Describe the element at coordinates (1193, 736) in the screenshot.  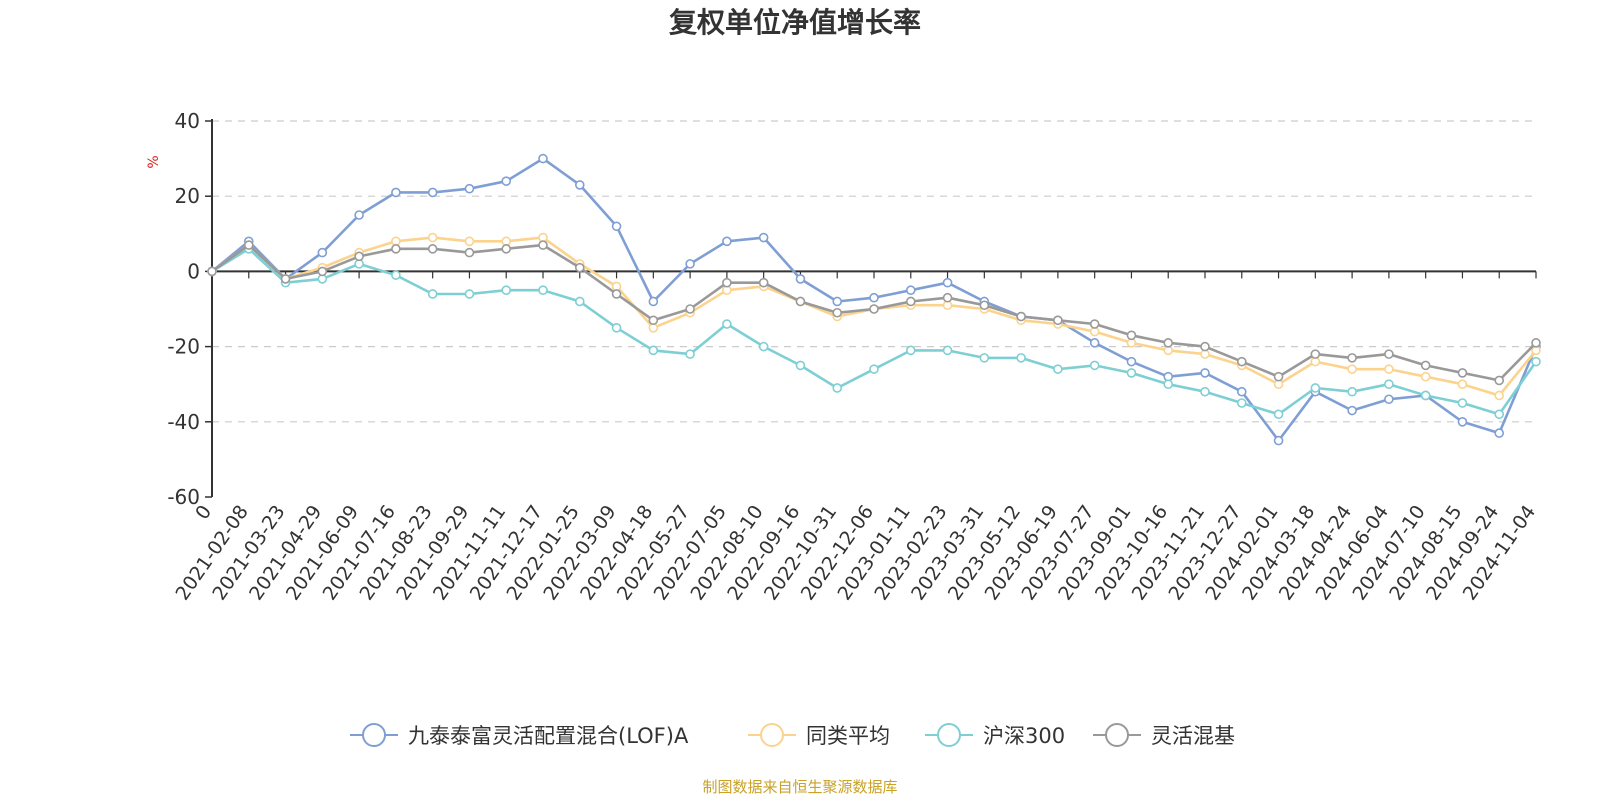
I see `legend-label: 灵活混基` at that location.